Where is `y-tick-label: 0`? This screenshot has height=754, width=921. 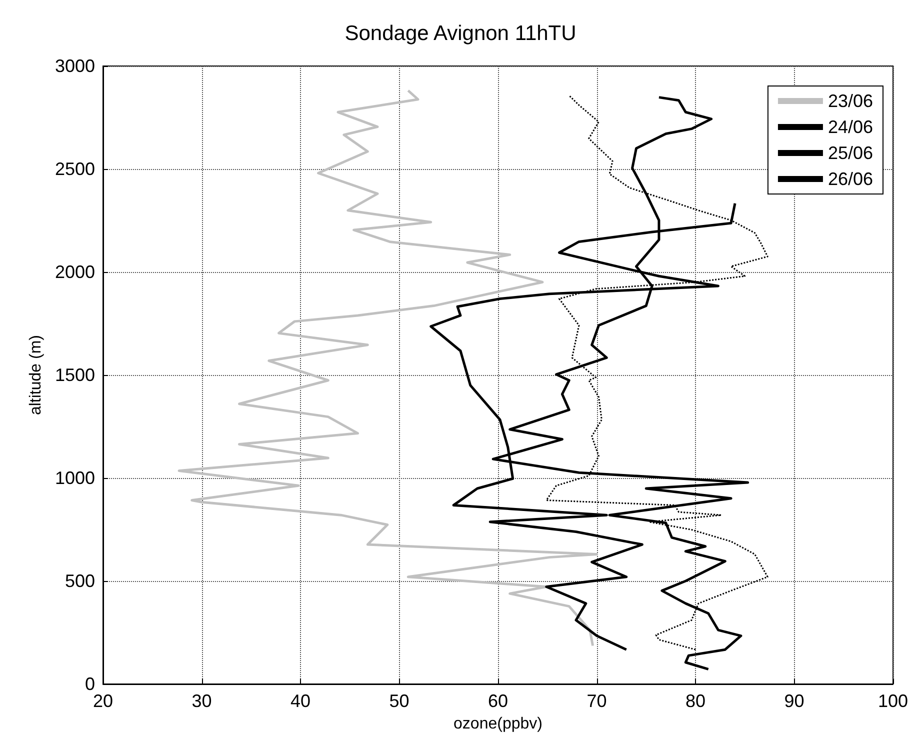 y-tick-label: 0 is located at coordinates (89, 684).